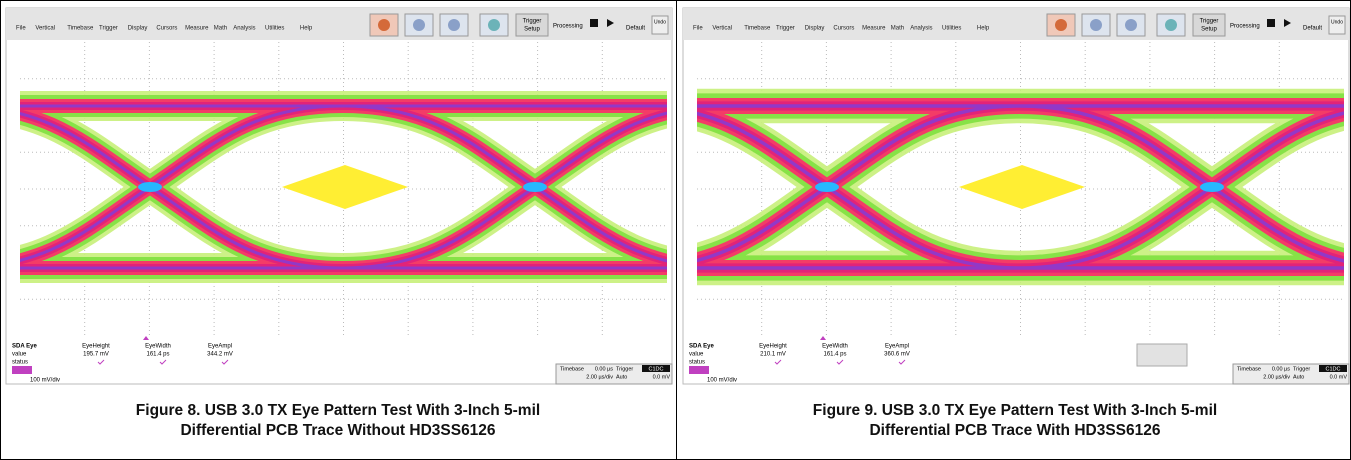 The height and width of the screenshot is (460, 1351). Describe the element at coordinates (80, 29) in the screenshot. I see `menu-item: Timebase` at that location.